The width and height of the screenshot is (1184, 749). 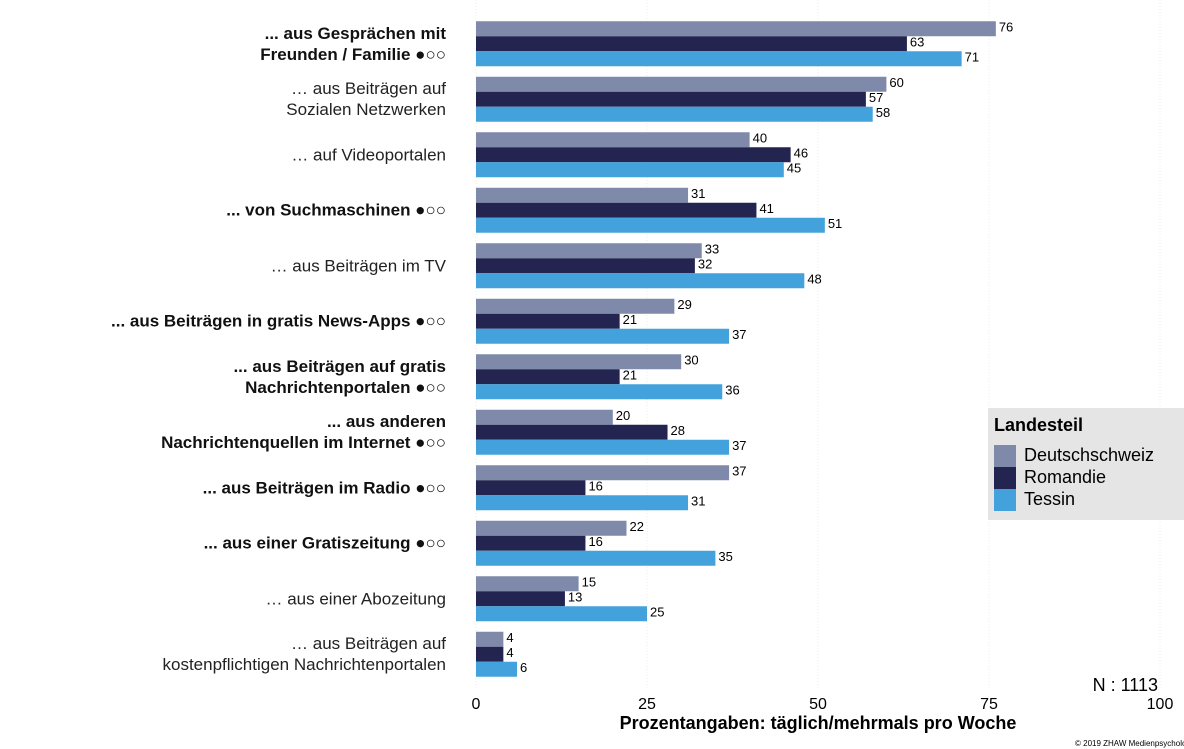 What do you see at coordinates (732, 390) in the screenshot?
I see `value-label: 36` at bounding box center [732, 390].